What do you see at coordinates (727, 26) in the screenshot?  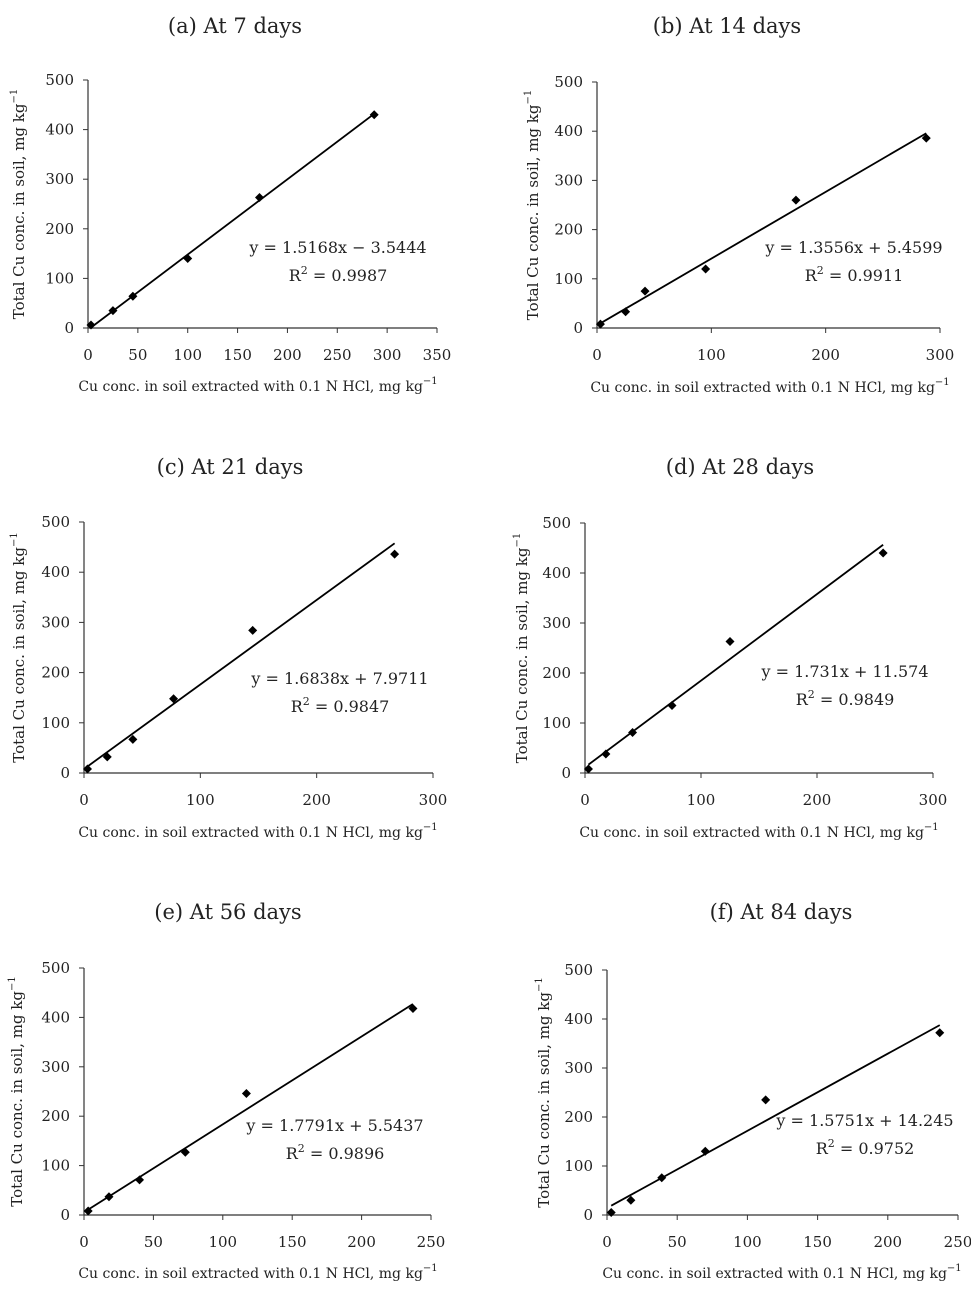 I see `chart-title: (b) At 14 days` at bounding box center [727, 26].